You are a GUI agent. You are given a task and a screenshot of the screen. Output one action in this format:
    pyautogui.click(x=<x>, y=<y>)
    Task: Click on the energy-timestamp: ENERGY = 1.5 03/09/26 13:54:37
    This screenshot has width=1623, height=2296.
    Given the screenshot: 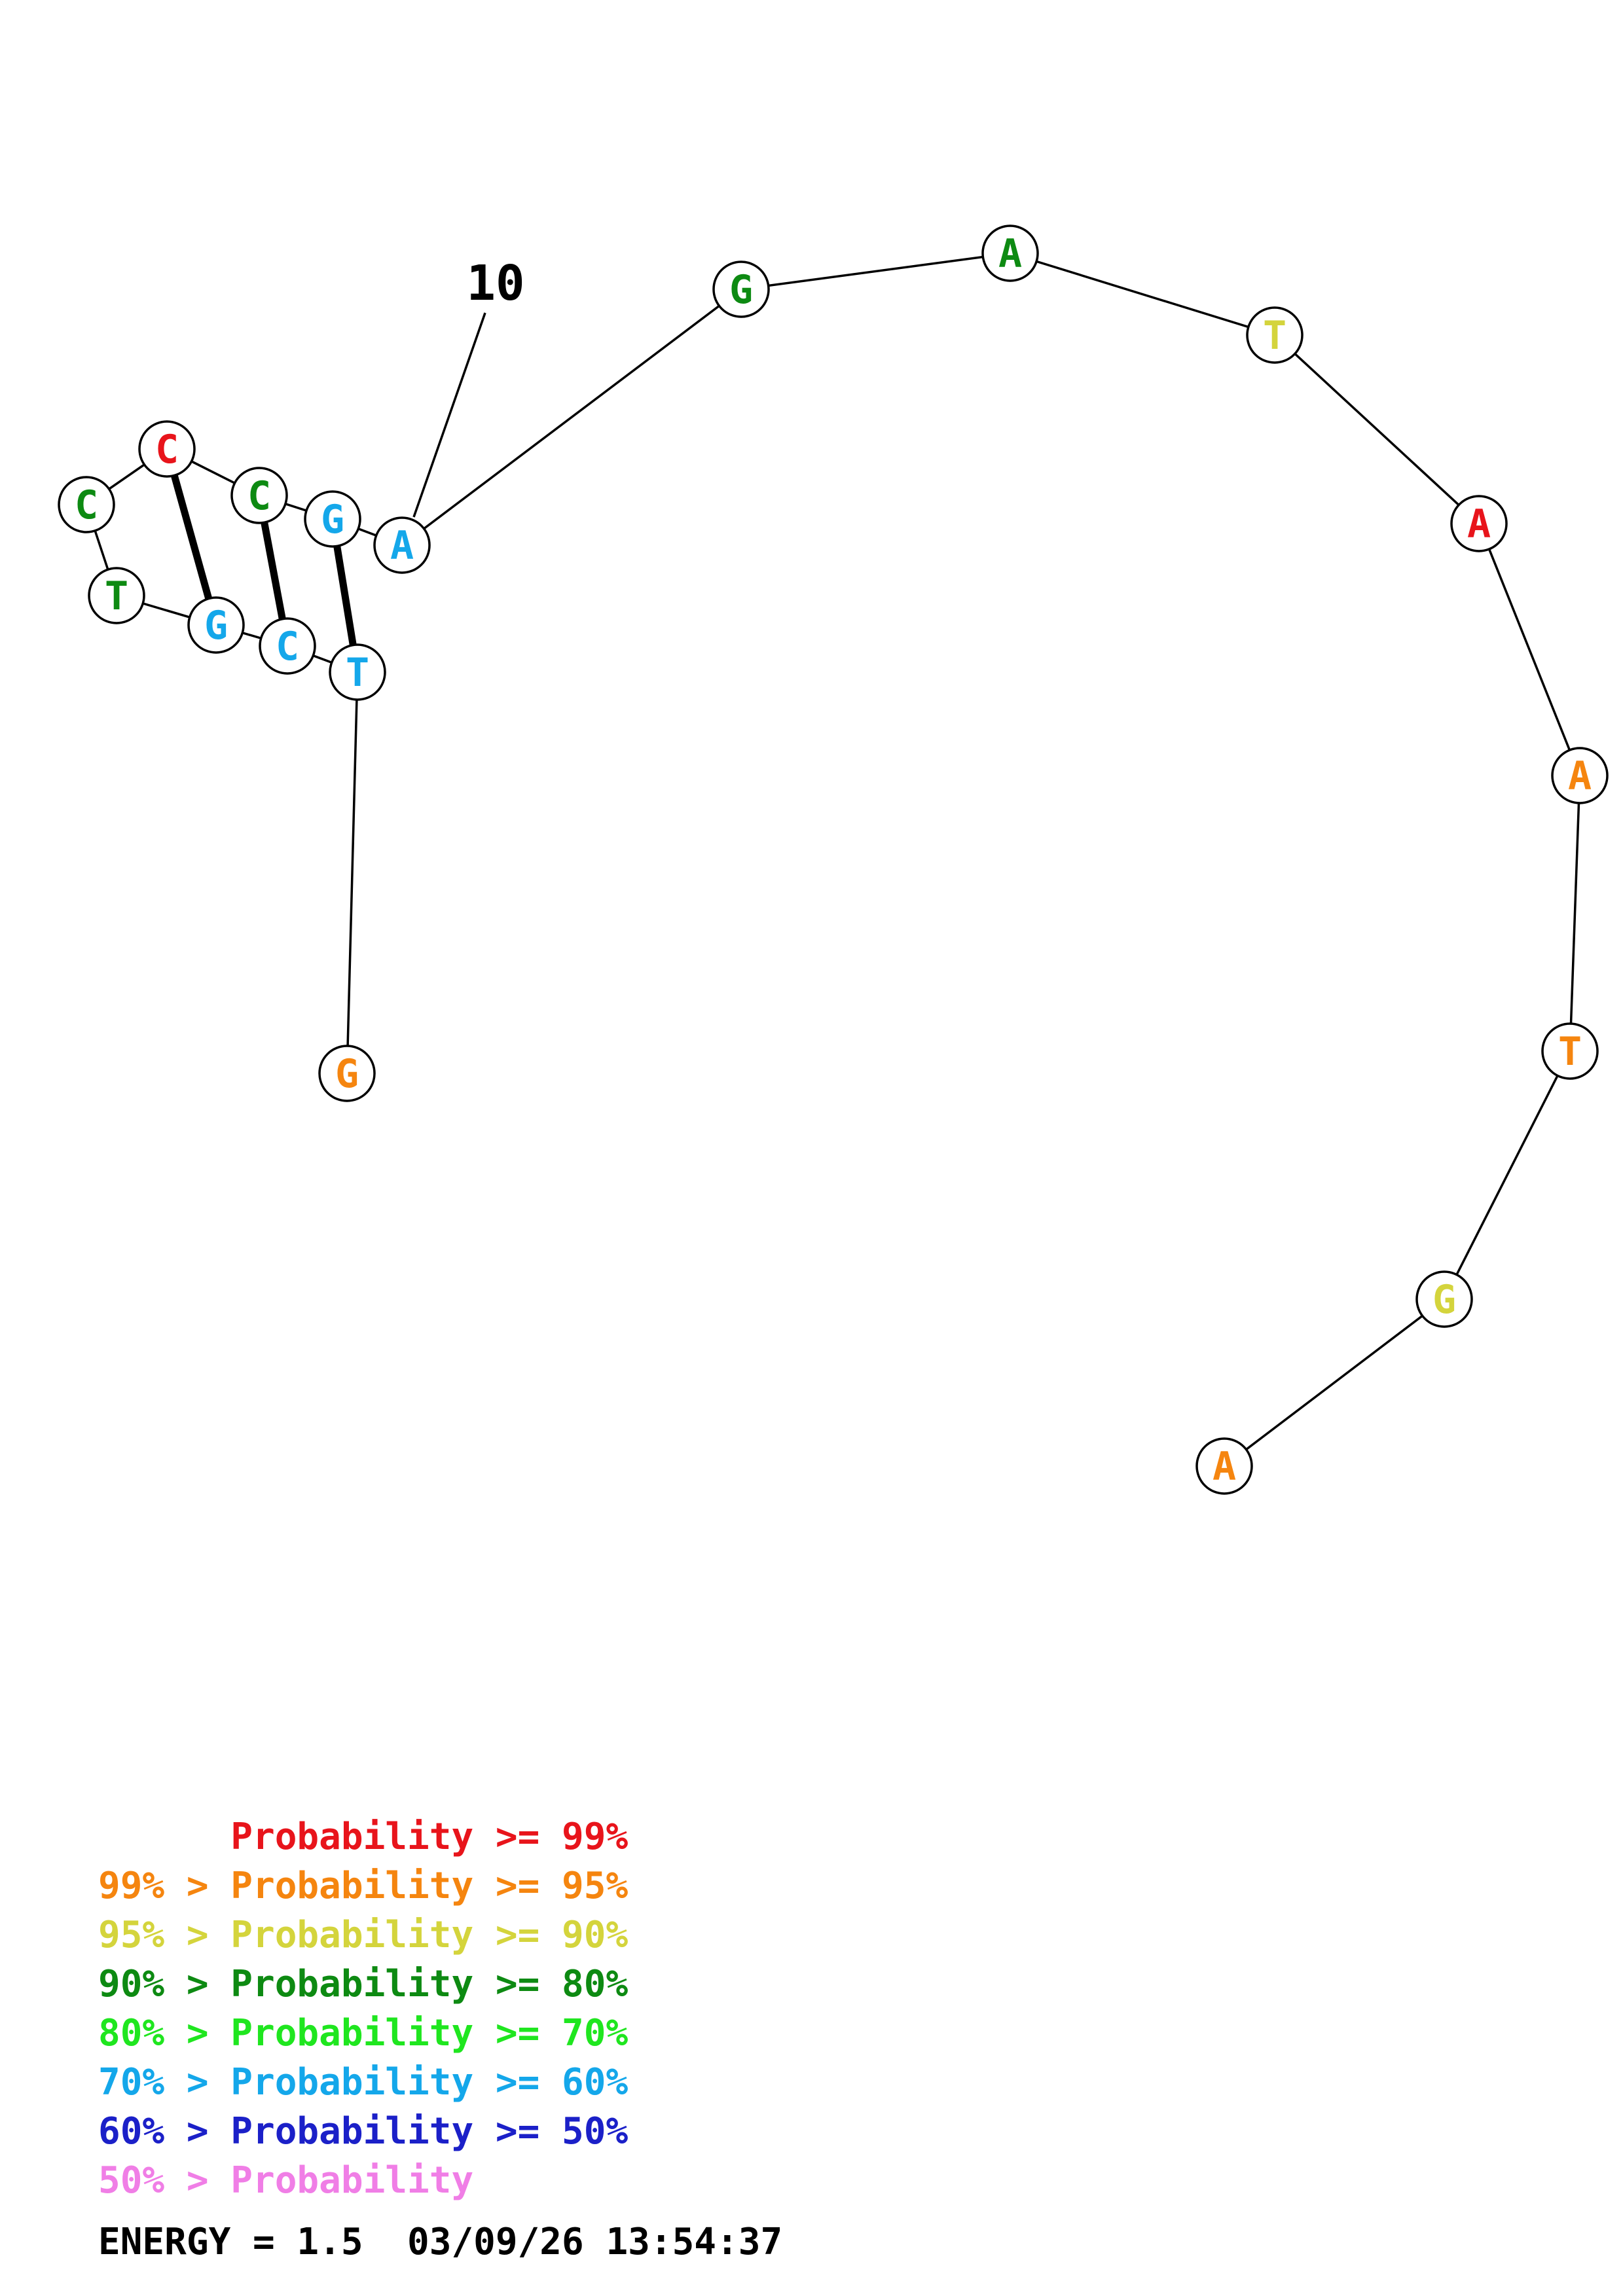 What is the action you would take?
    pyautogui.click(x=440, y=2242)
    